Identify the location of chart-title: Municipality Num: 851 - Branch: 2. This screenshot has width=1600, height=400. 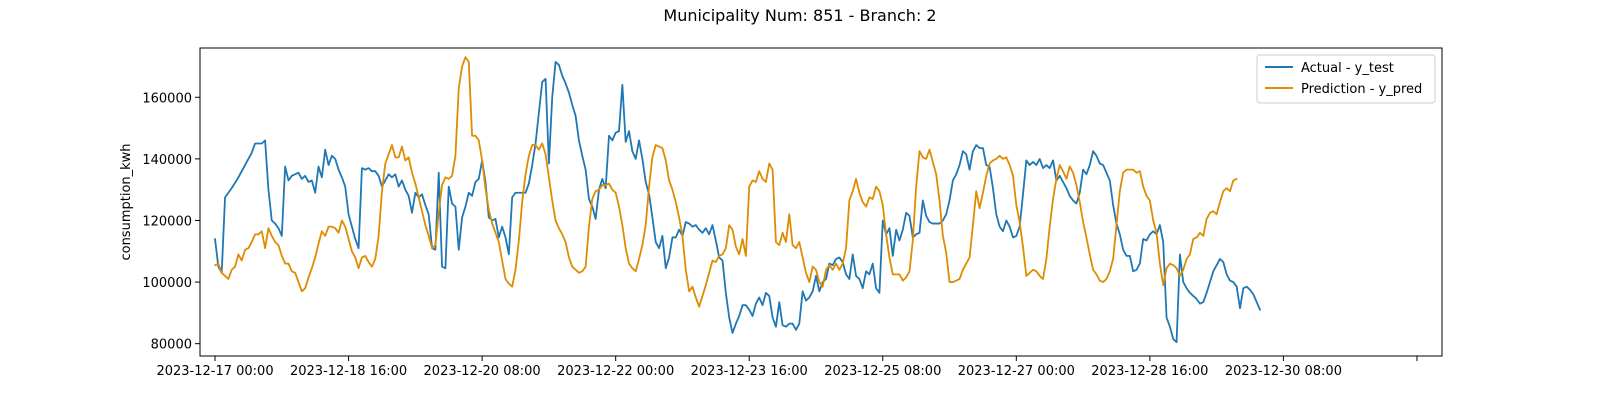
(799, 15).